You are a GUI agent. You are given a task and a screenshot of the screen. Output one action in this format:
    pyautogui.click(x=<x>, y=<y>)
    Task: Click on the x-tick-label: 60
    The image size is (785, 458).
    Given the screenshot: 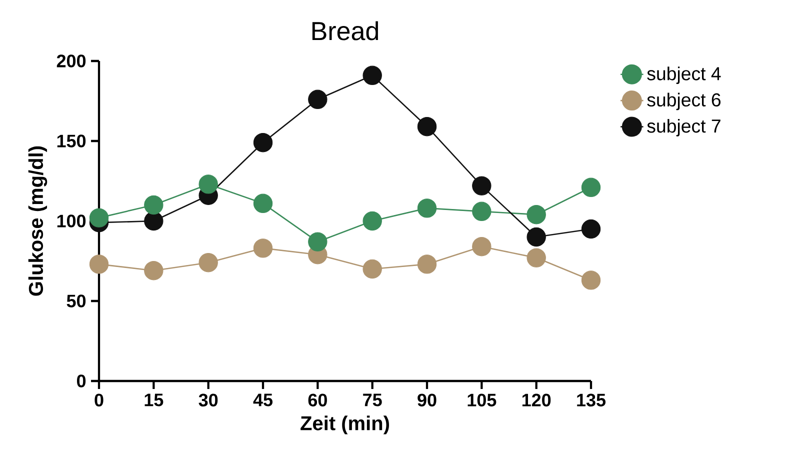 What is the action you would take?
    pyautogui.click(x=317, y=400)
    